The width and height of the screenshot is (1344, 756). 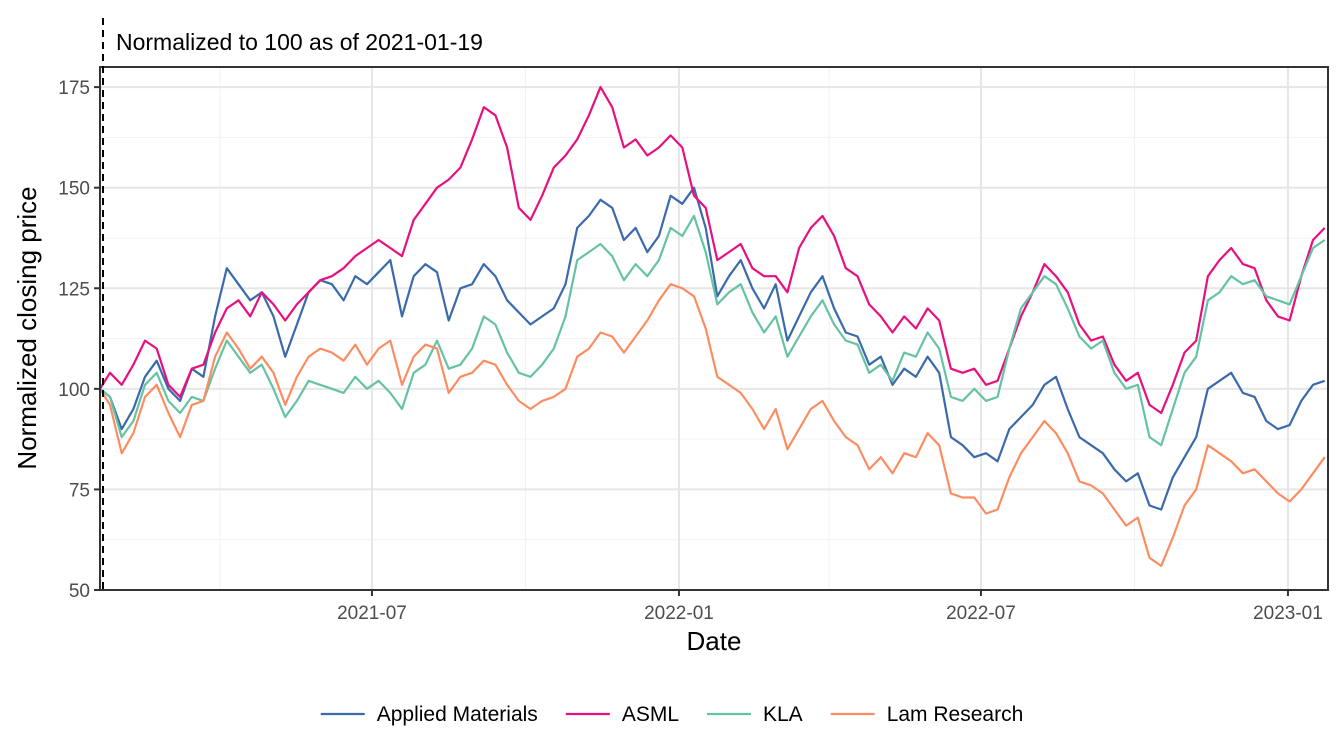 I want to click on y-axis-title: Normalized closing price, so click(x=27, y=327).